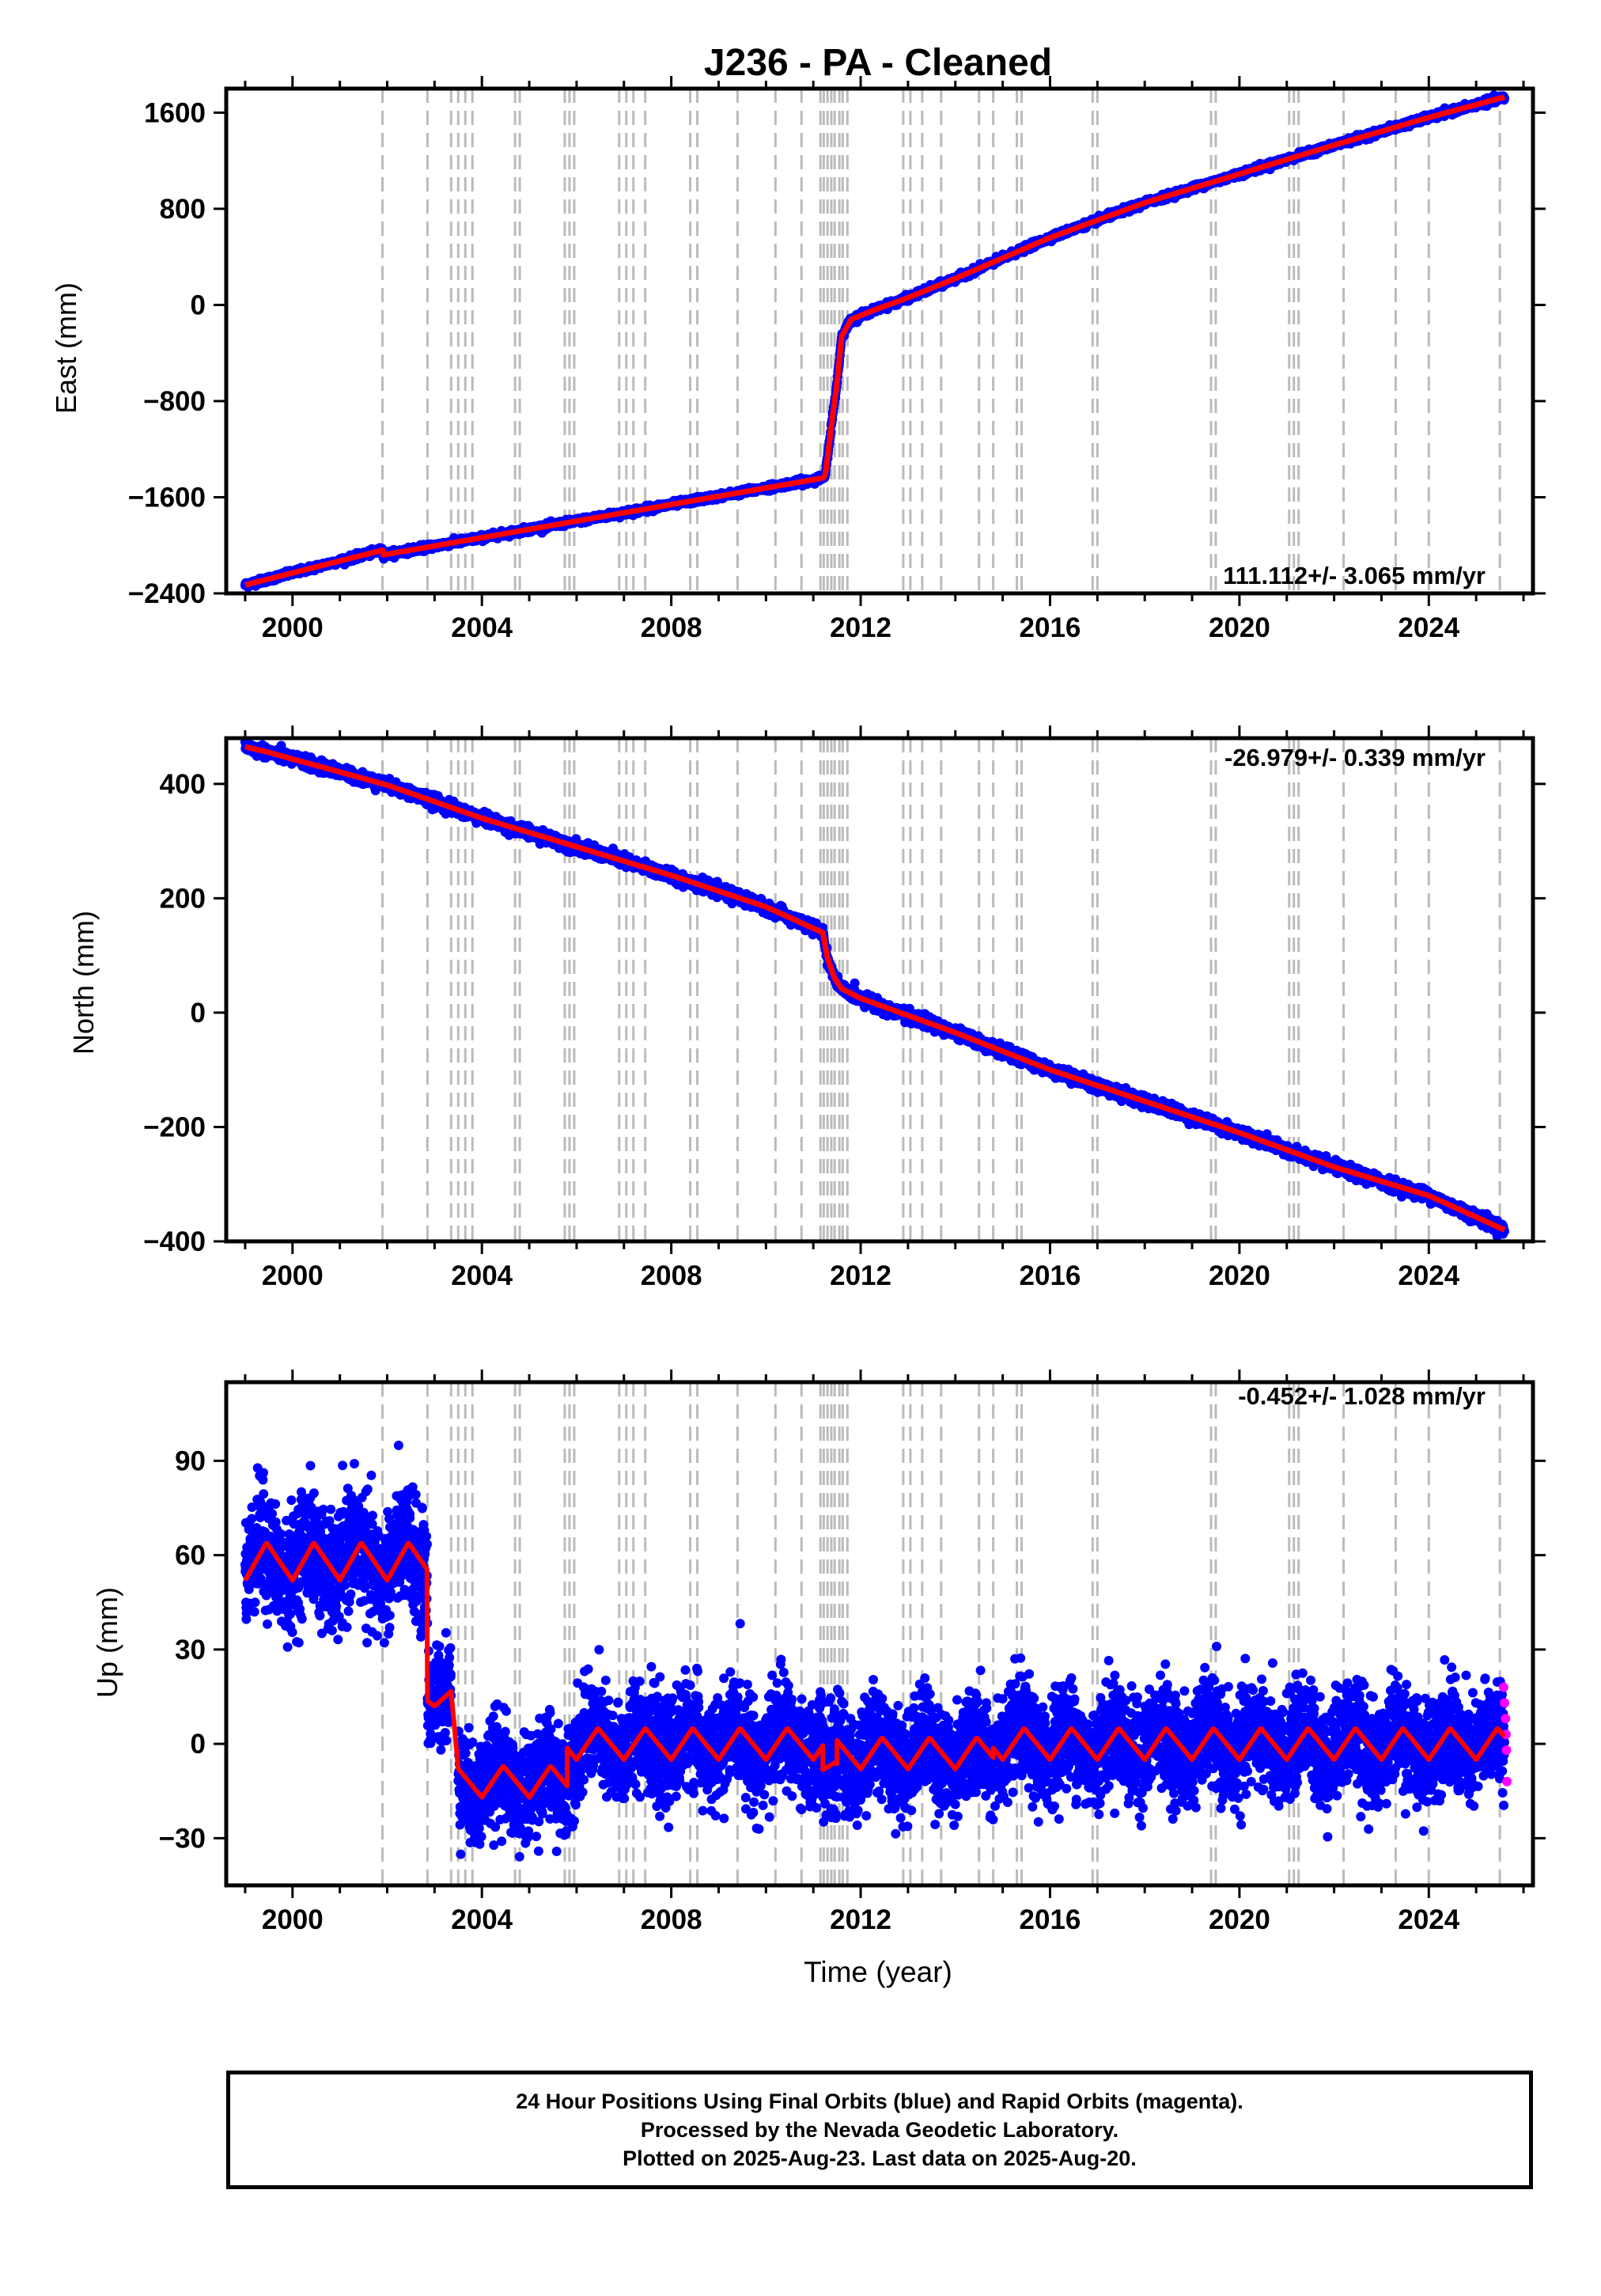 This screenshot has height=2296, width=1601. I want to click on x-tick-label: 2024, so click(1429, 627).